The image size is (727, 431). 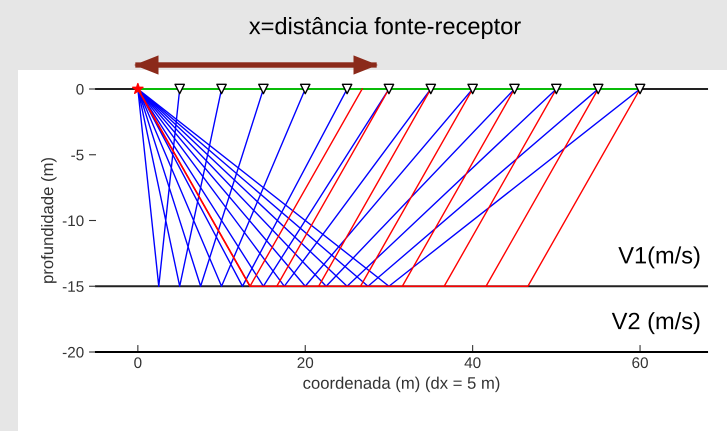 I want to click on y-tick-label: -5, so click(x=77, y=155).